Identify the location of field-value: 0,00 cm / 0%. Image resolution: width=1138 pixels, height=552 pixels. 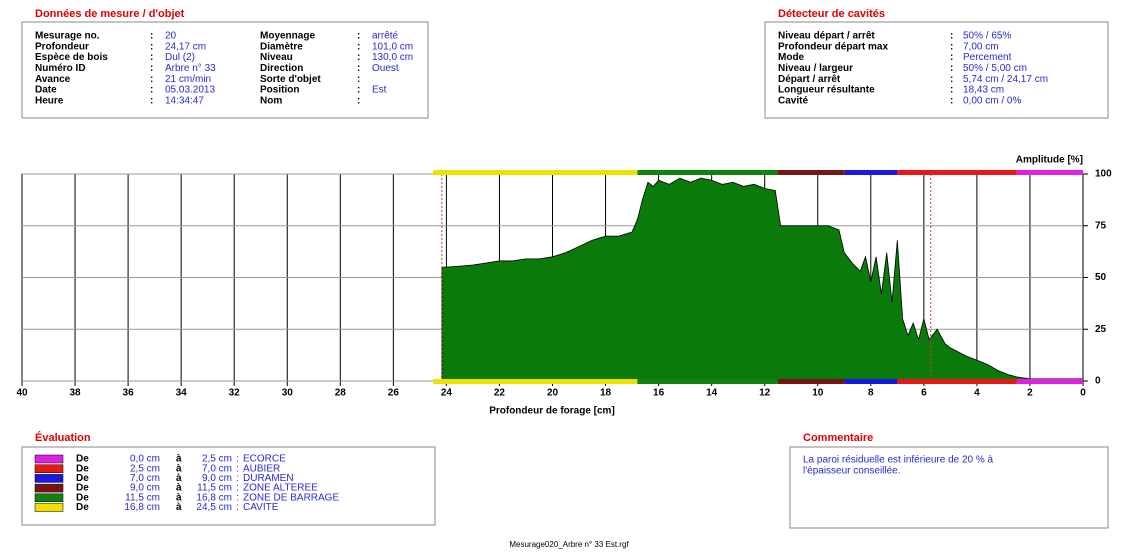
(992, 100).